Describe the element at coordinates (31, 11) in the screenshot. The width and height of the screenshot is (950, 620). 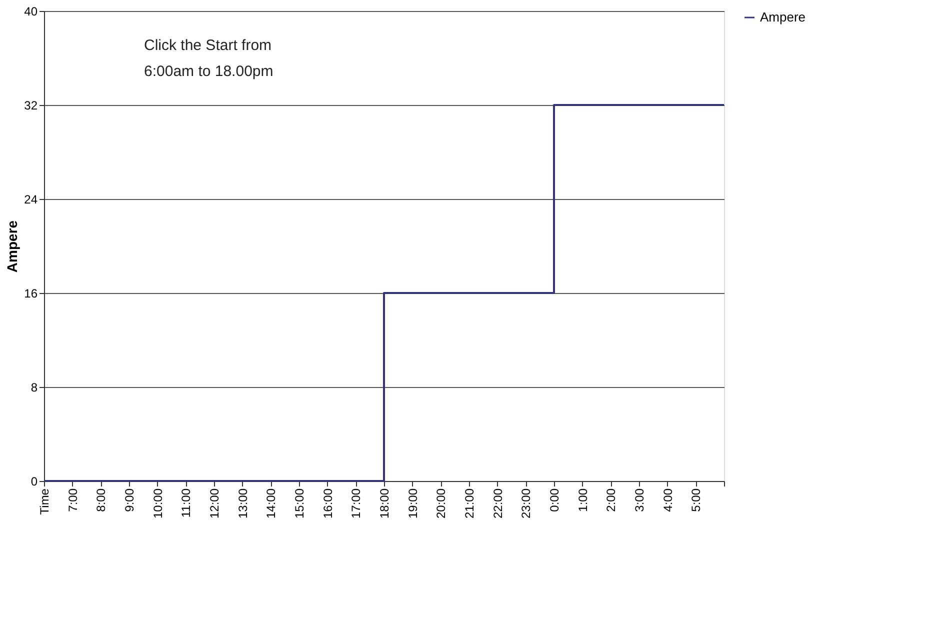
I see `y-tick-label: 40` at that location.